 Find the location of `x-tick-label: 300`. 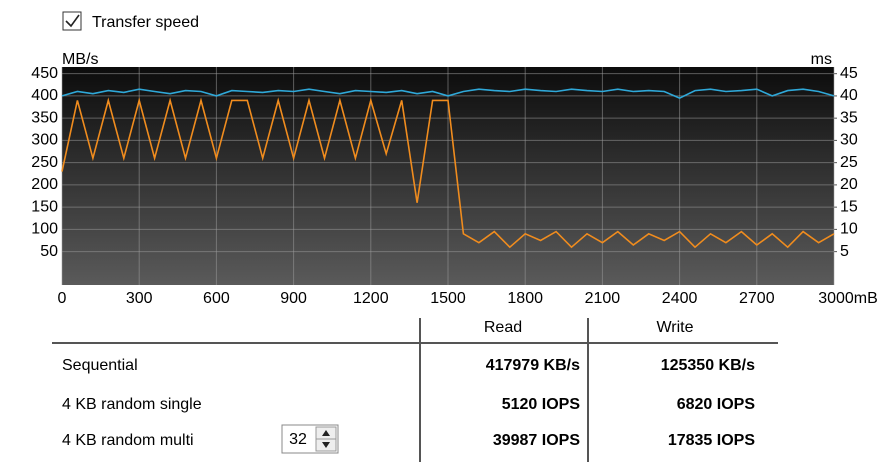

x-tick-label: 300 is located at coordinates (139, 298).